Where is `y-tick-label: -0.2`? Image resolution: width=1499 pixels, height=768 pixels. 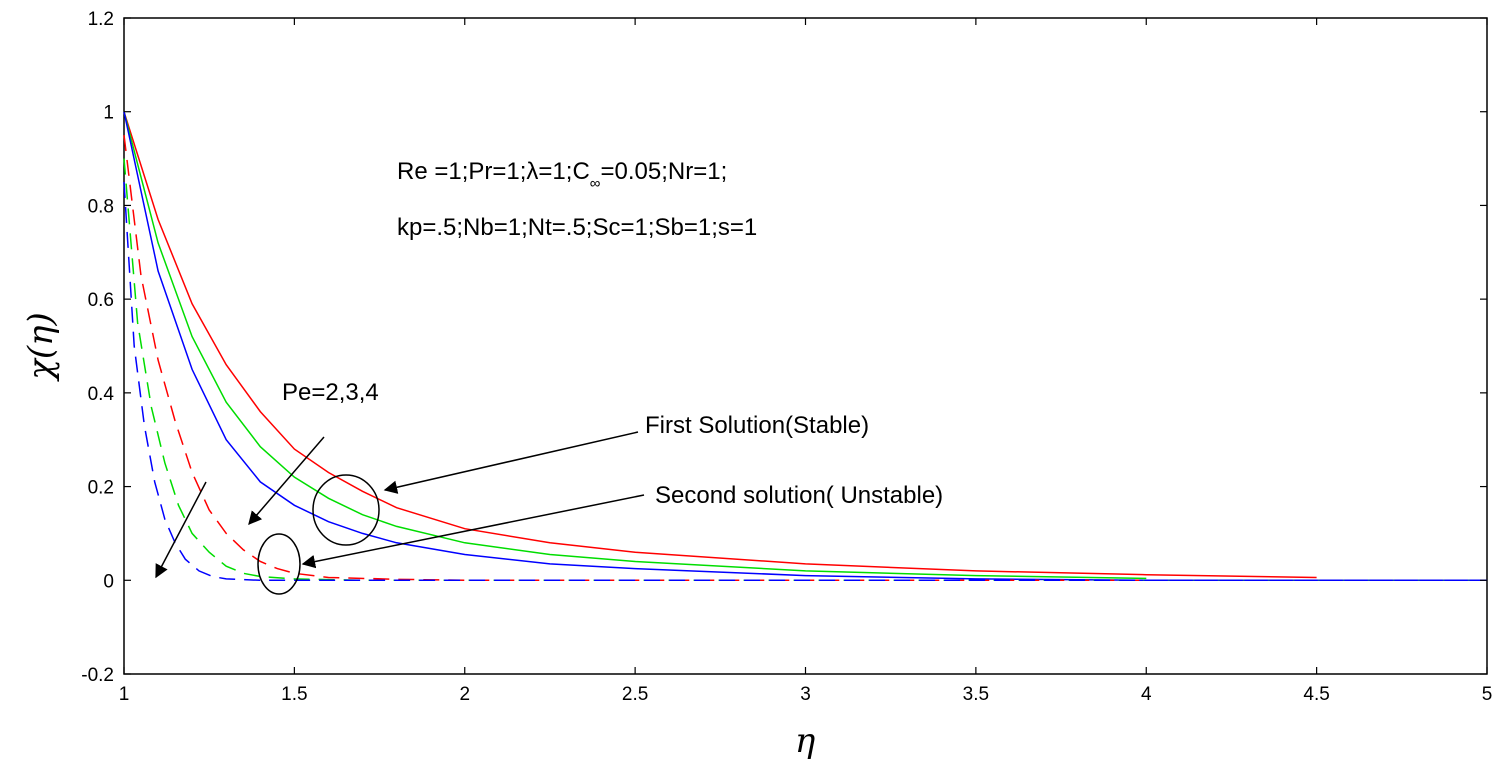
y-tick-label: -0.2 is located at coordinates (97, 675).